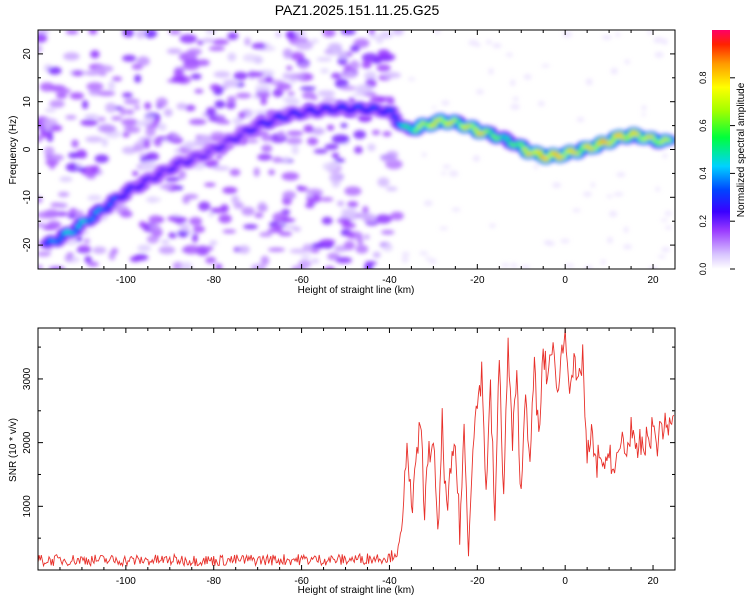  What do you see at coordinates (126, 280) in the screenshot?
I see `spectrogram-x-tick-label: -100` at bounding box center [126, 280].